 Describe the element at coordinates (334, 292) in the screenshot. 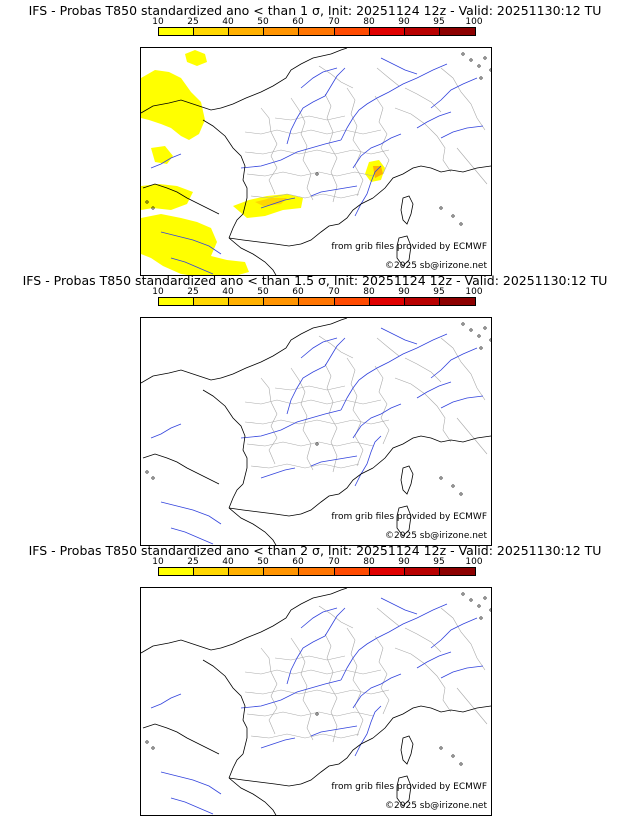

I see `colorbar-tick-label: 70` at that location.